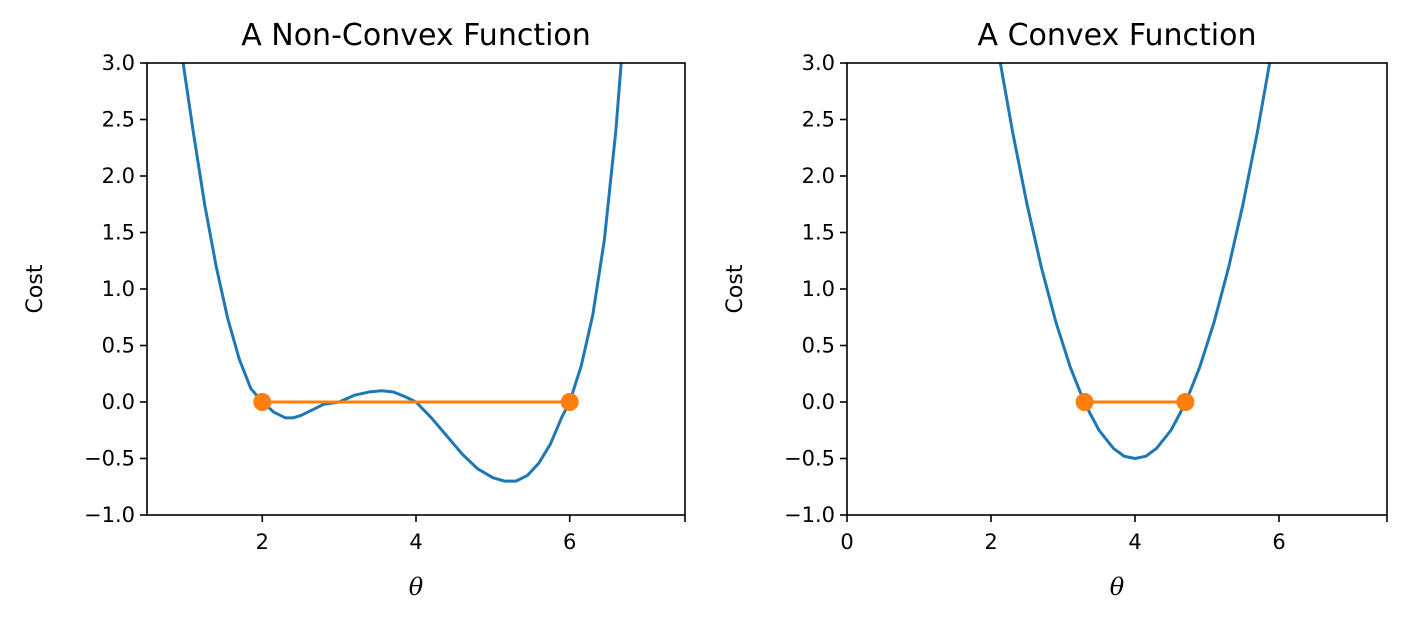  Describe the element at coordinates (416, 35) in the screenshot. I see `chart-title: A Non-Convex Function` at that location.